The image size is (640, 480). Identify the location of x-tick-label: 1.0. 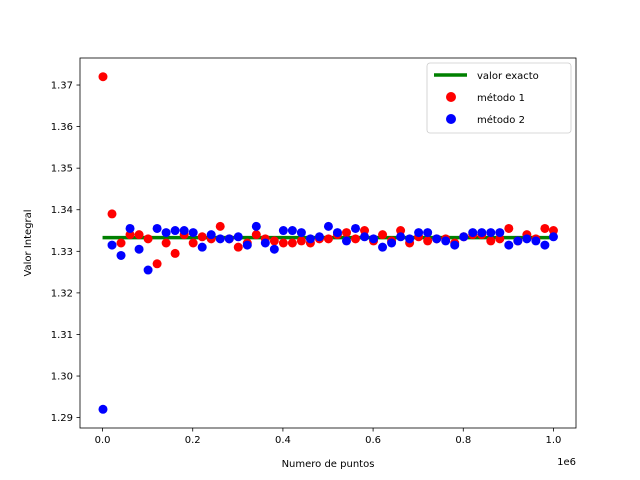
(554, 440).